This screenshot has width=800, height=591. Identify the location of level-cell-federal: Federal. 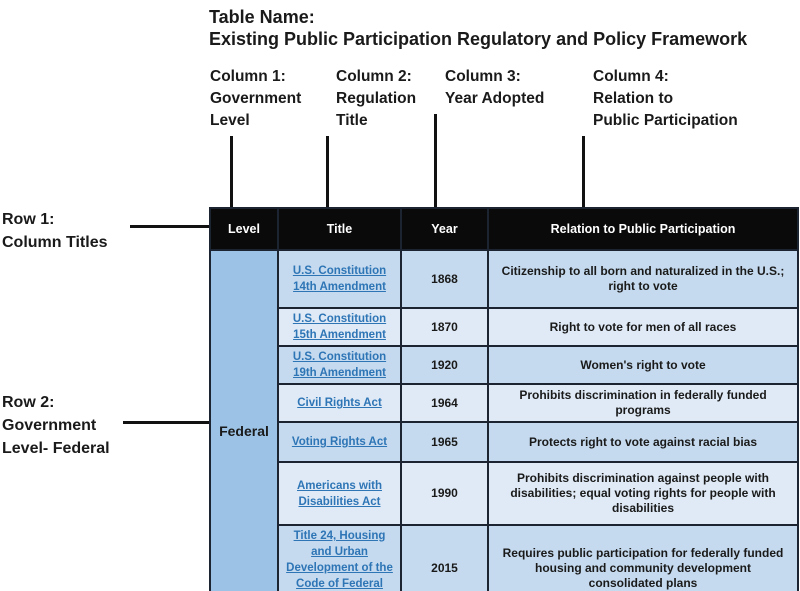
(244, 420).